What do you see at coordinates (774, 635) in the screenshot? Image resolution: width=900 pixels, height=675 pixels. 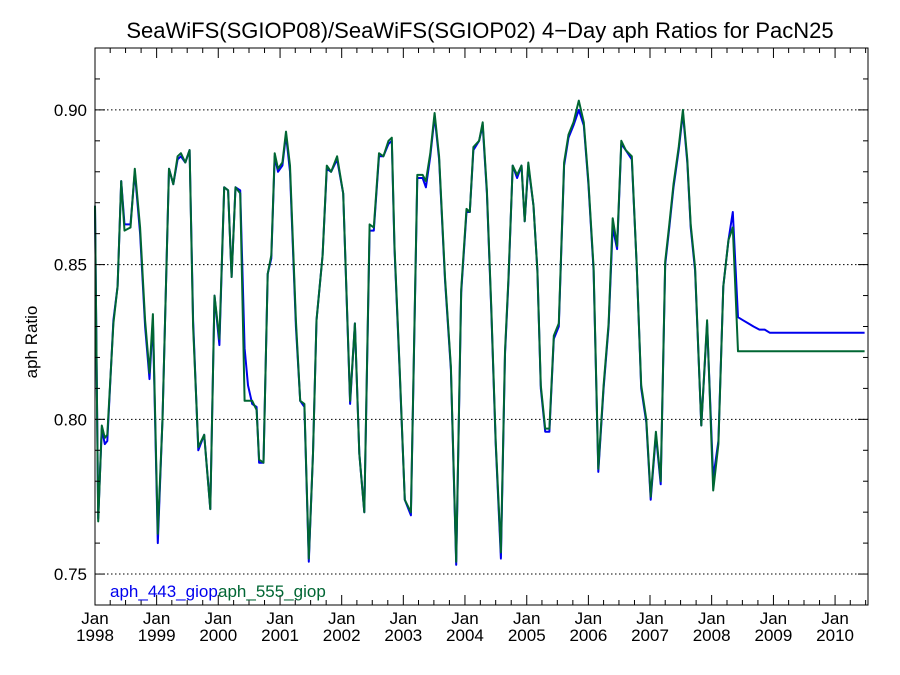 I see `x-tick-label-year: 2009` at bounding box center [774, 635].